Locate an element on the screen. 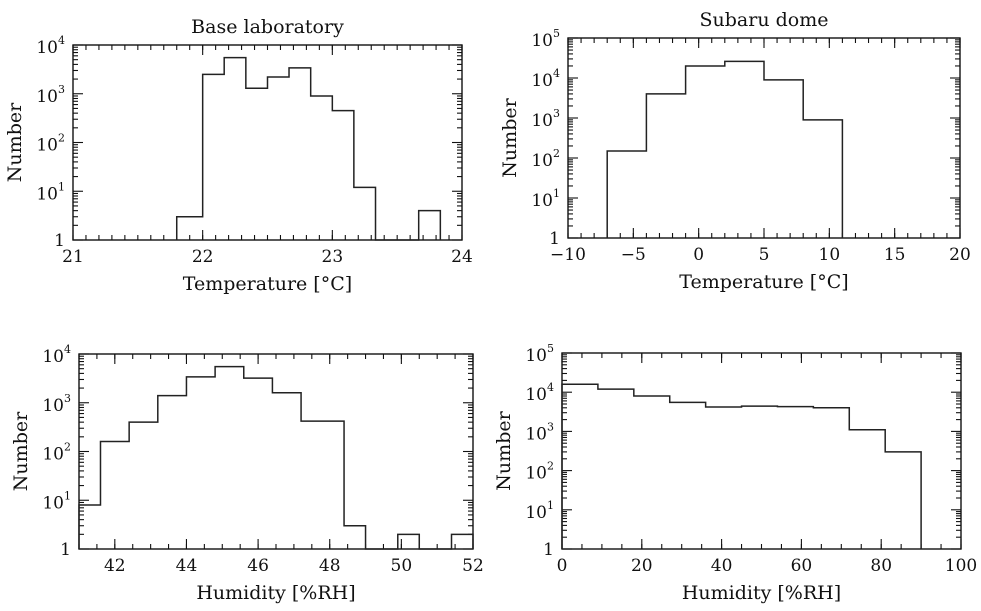 This screenshot has width=981, height=611. x-tick-label: 48 is located at coordinates (330, 566).